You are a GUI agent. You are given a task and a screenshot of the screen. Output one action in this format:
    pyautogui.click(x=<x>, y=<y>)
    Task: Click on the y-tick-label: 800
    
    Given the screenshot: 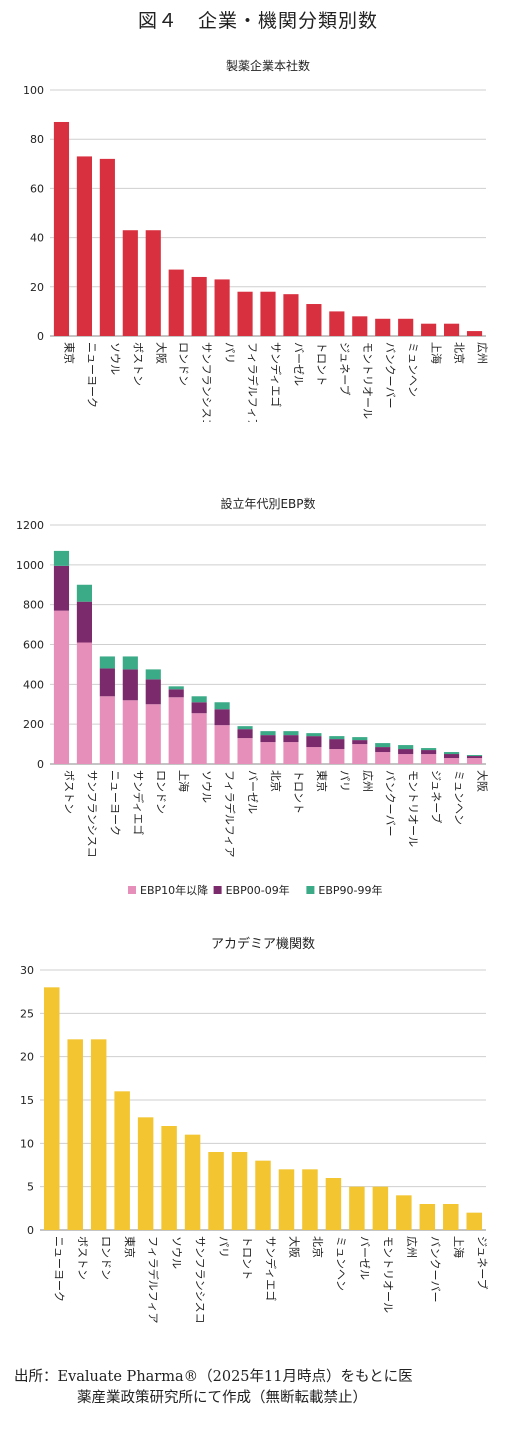 What is the action you would take?
    pyautogui.click(x=33, y=605)
    